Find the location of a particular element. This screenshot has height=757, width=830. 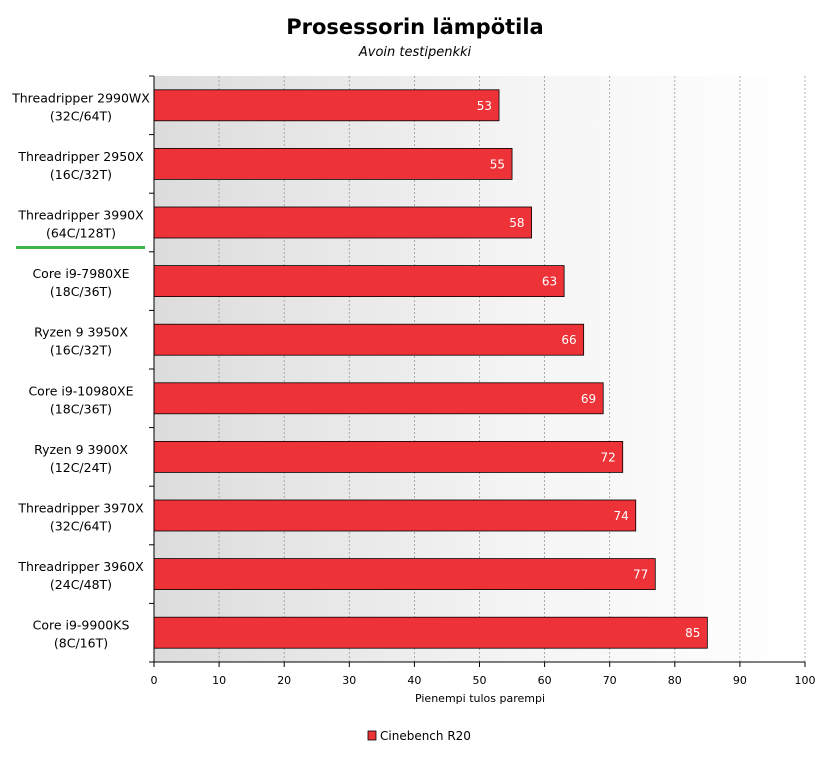

category-label-name: Core i9-7980XE is located at coordinates (80, 273).